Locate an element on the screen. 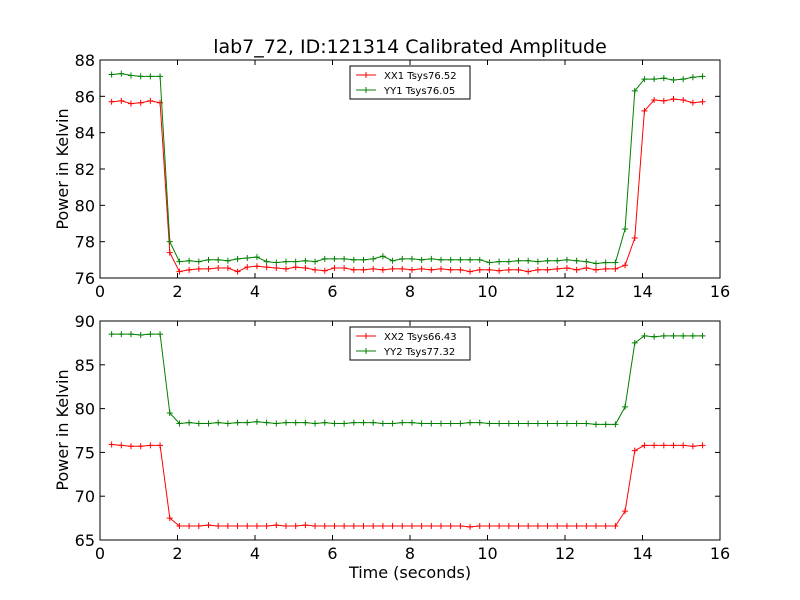 The width and height of the screenshot is (800, 600). bottom-y-tick-label: 85 is located at coordinates (85, 365).